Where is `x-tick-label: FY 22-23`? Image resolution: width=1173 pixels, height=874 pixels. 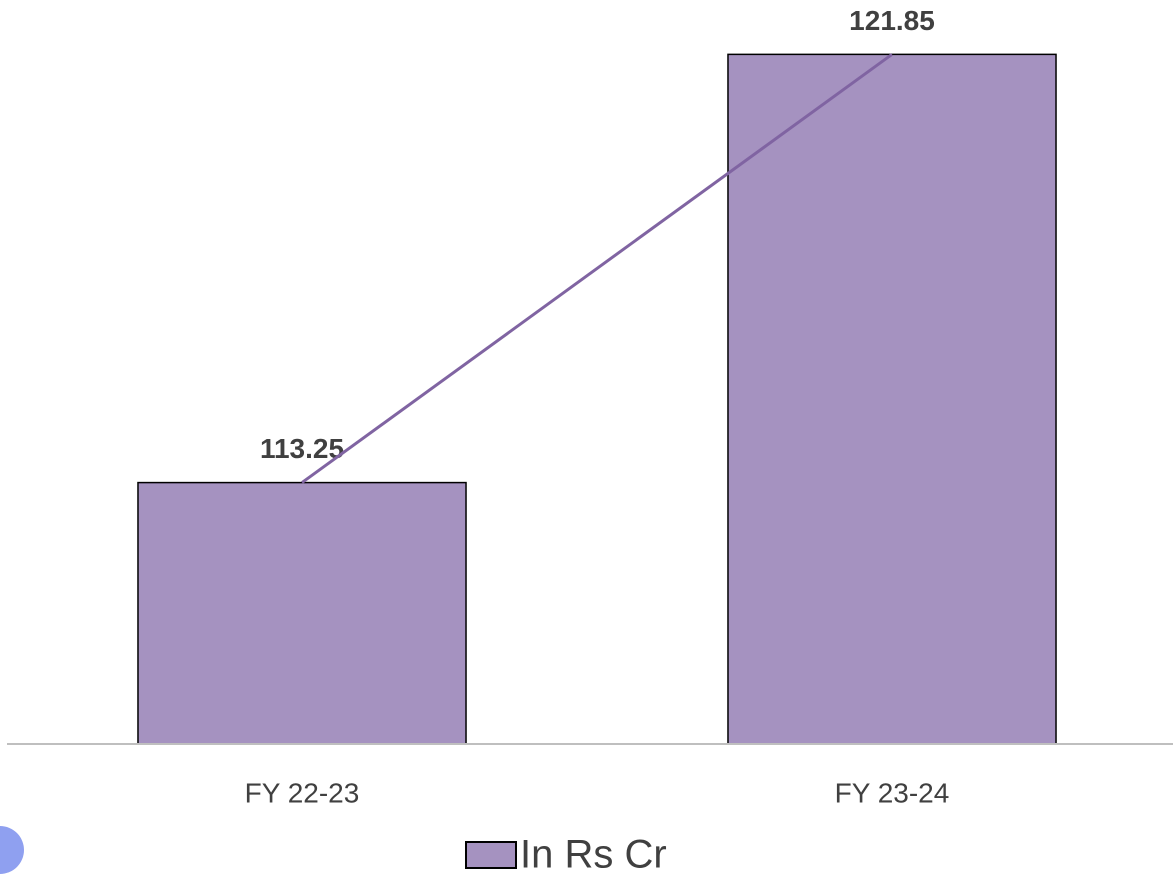 x-tick-label: FY 22-23 is located at coordinates (302, 792).